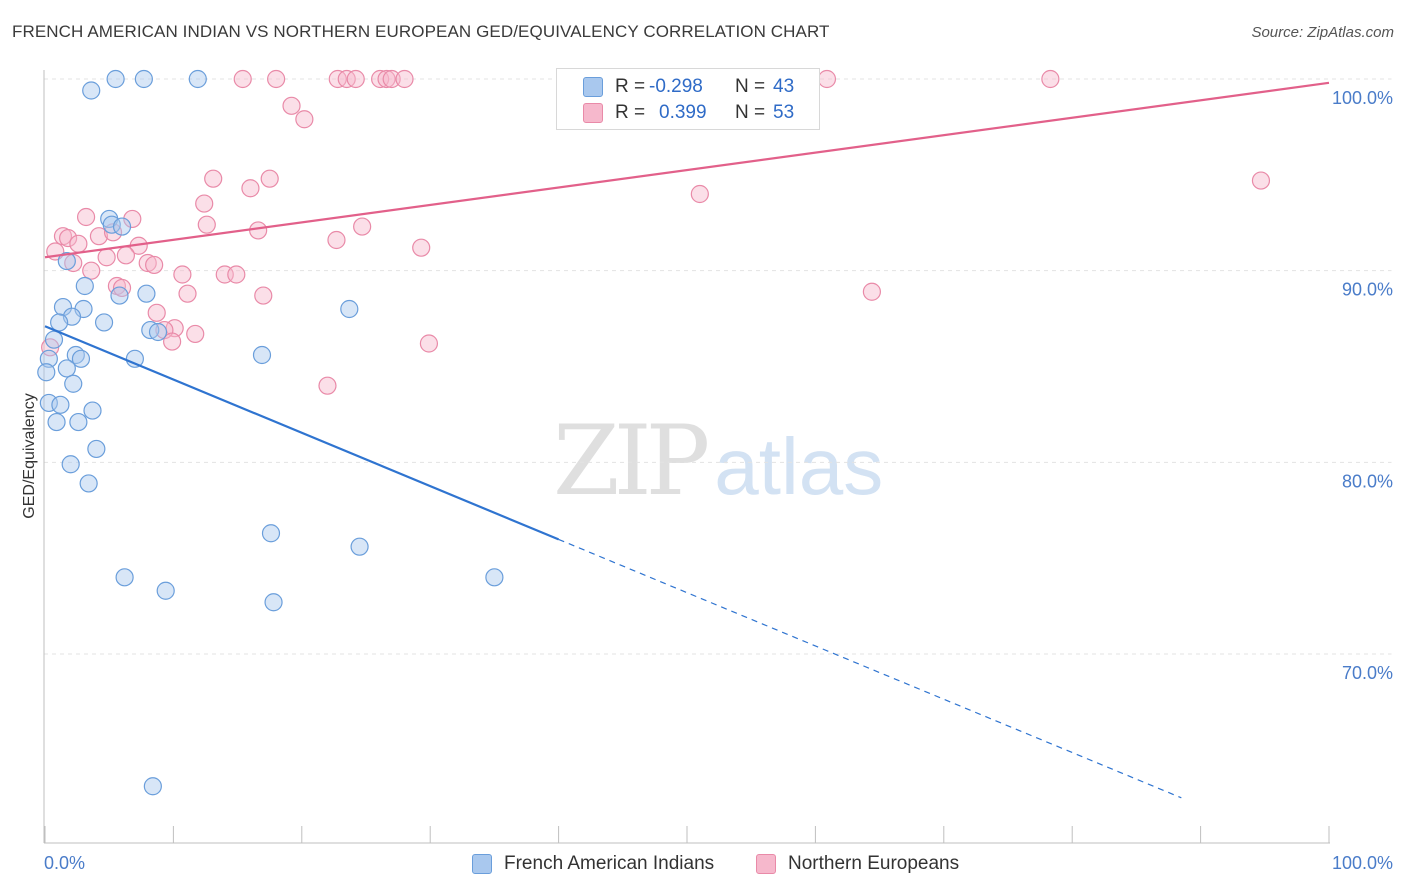  I want to click on stats-legend: R = -0.298 N = 43 R = 0.399 N = 53, so click(688, 99).